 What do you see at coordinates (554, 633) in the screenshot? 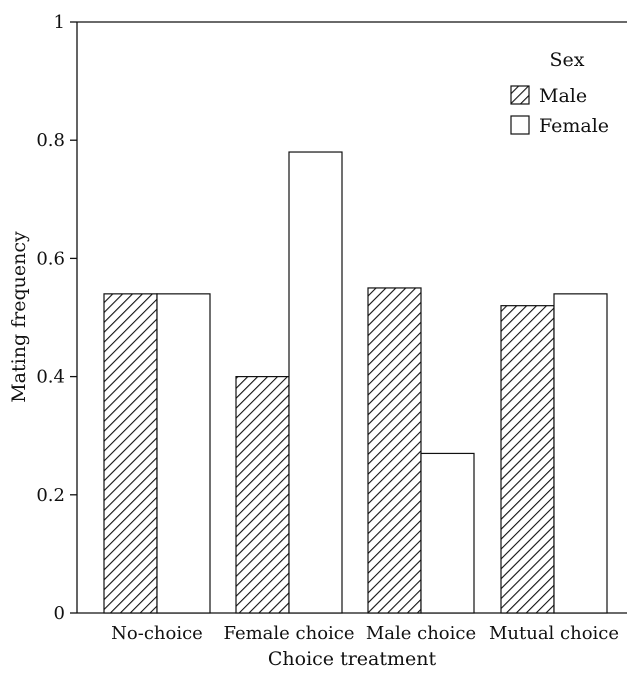
I see `x-category-label: Mutual choice` at bounding box center [554, 633].